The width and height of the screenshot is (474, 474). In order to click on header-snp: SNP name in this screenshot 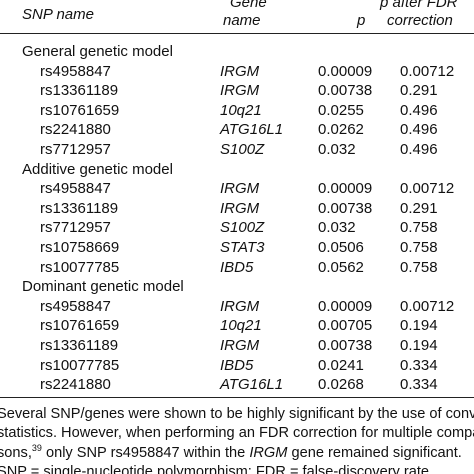, I will do `click(58, 14)`.